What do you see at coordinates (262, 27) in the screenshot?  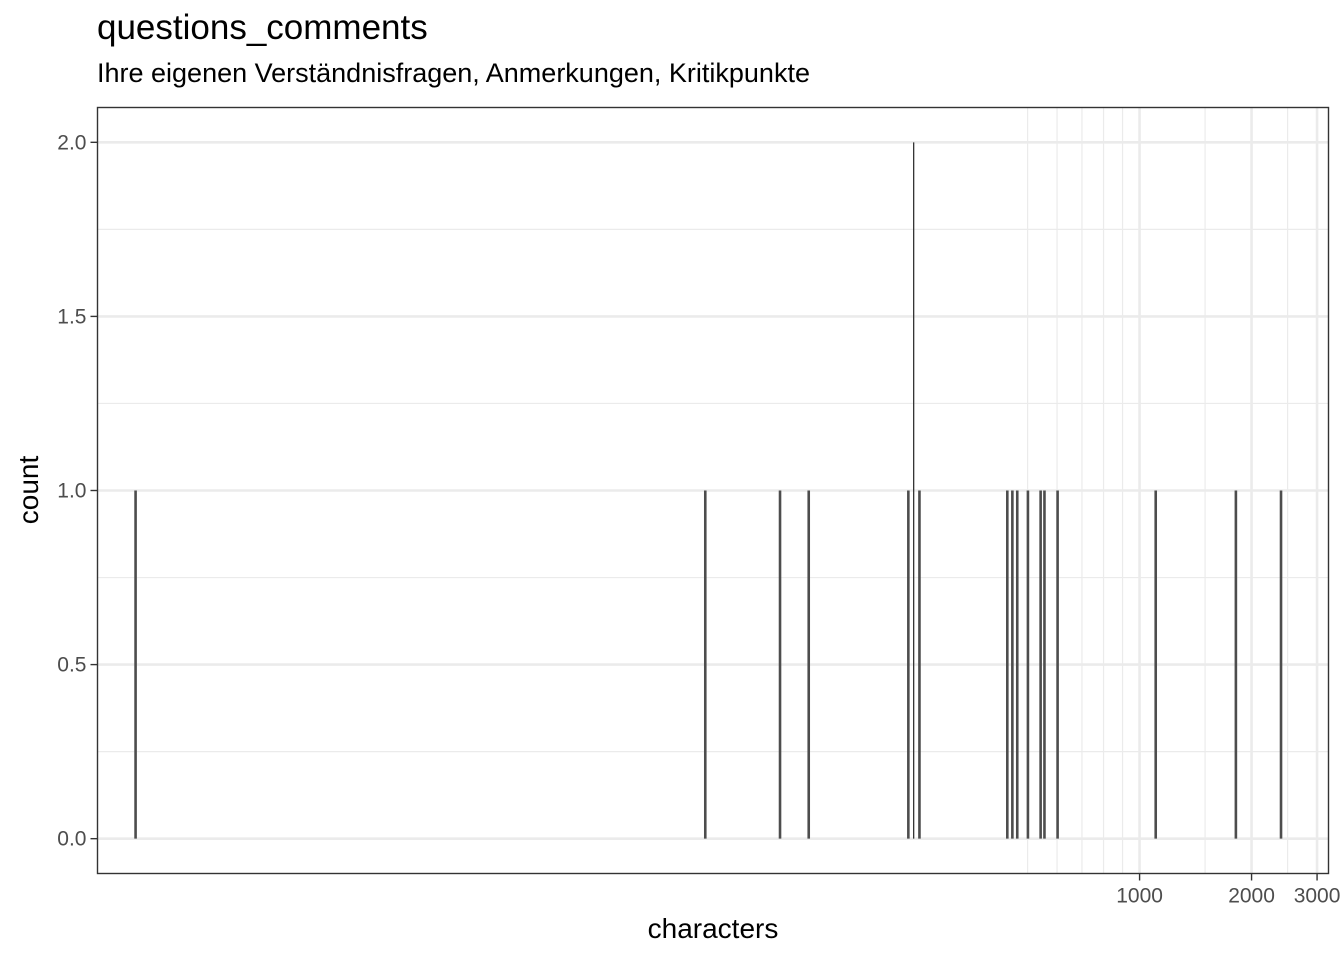 I see `chart-title: questions_comments` at bounding box center [262, 27].